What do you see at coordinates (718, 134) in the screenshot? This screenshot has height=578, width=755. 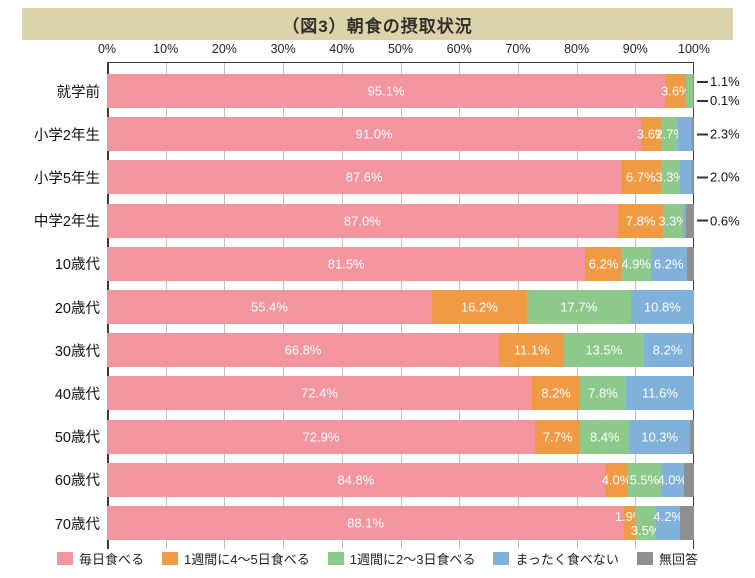 I see `callout-value-label: 2.3%` at bounding box center [718, 134].